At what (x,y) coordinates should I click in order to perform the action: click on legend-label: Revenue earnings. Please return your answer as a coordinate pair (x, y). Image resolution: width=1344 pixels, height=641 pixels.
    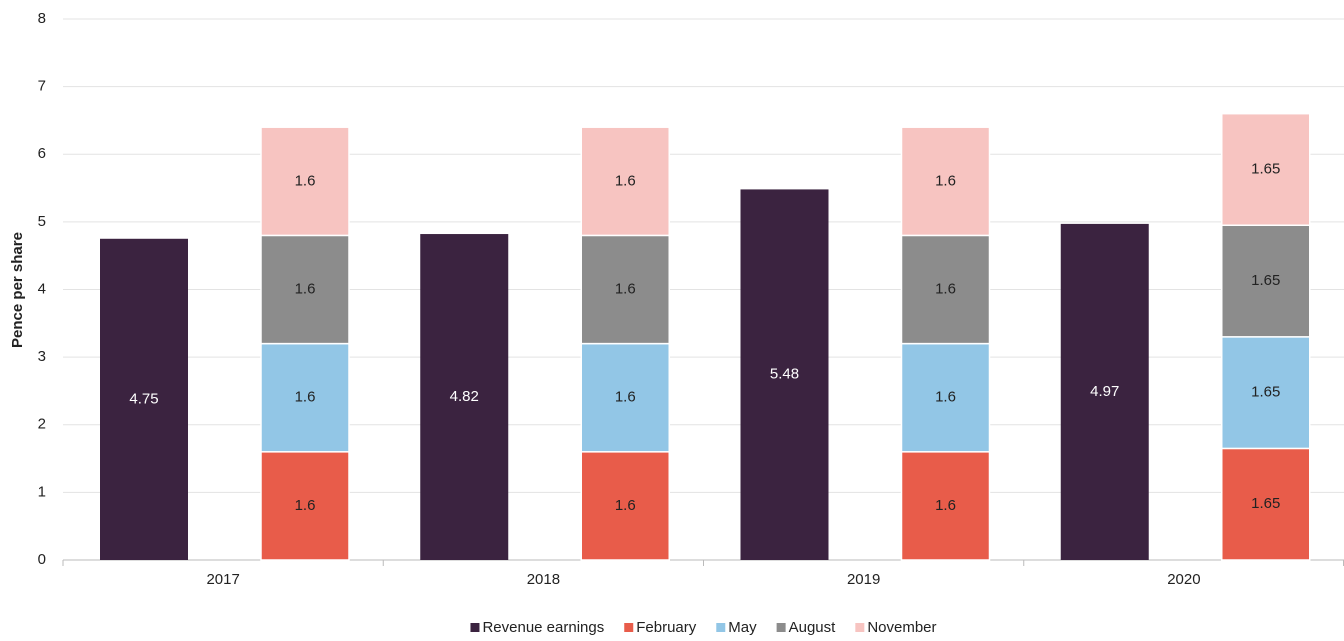
    Looking at the image, I should click on (543, 627).